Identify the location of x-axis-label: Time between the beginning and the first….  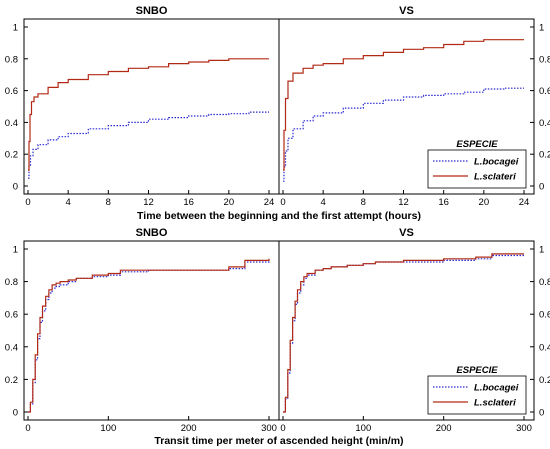
(279, 216).